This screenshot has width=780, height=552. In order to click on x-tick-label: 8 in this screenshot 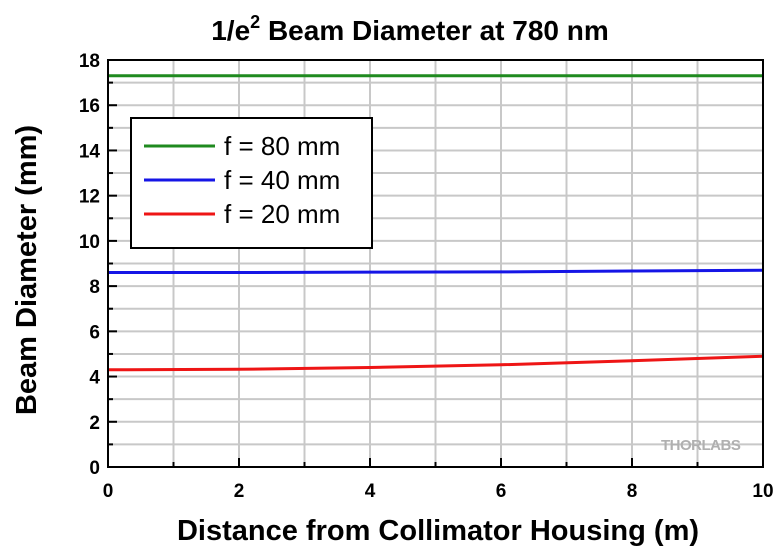, I will do `click(632, 491)`.